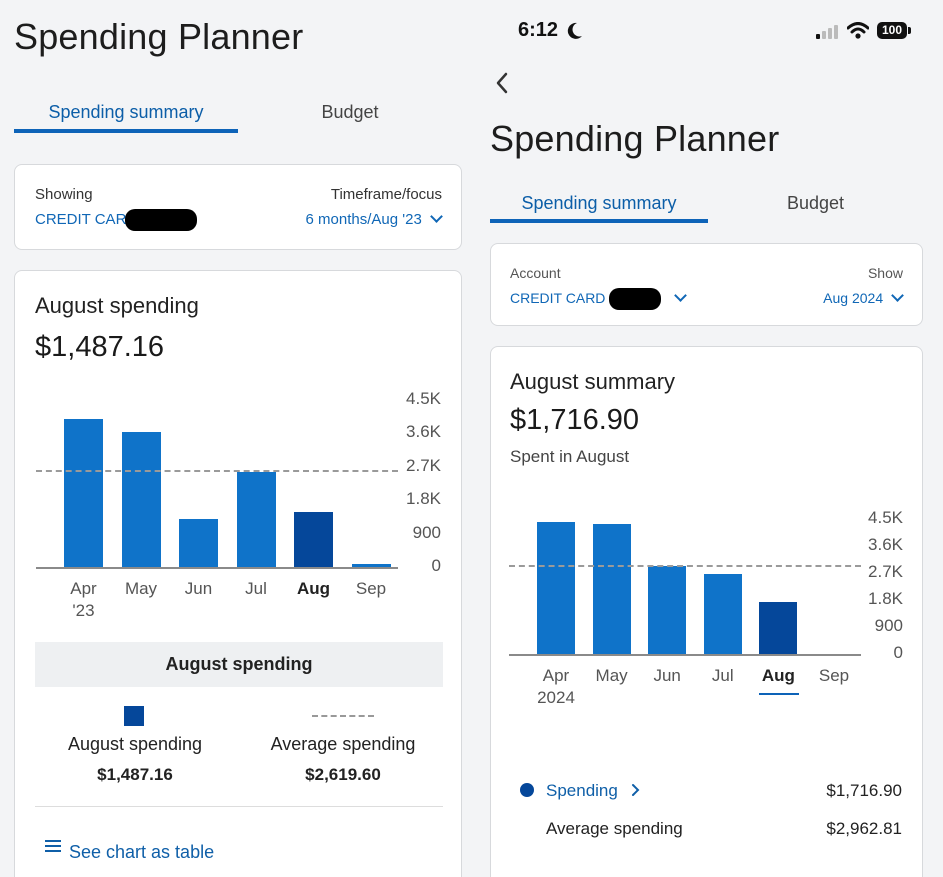 This screenshot has height=877, width=943. I want to click on right-chart-x-tick-label: Apr 2024, so click(556, 686).